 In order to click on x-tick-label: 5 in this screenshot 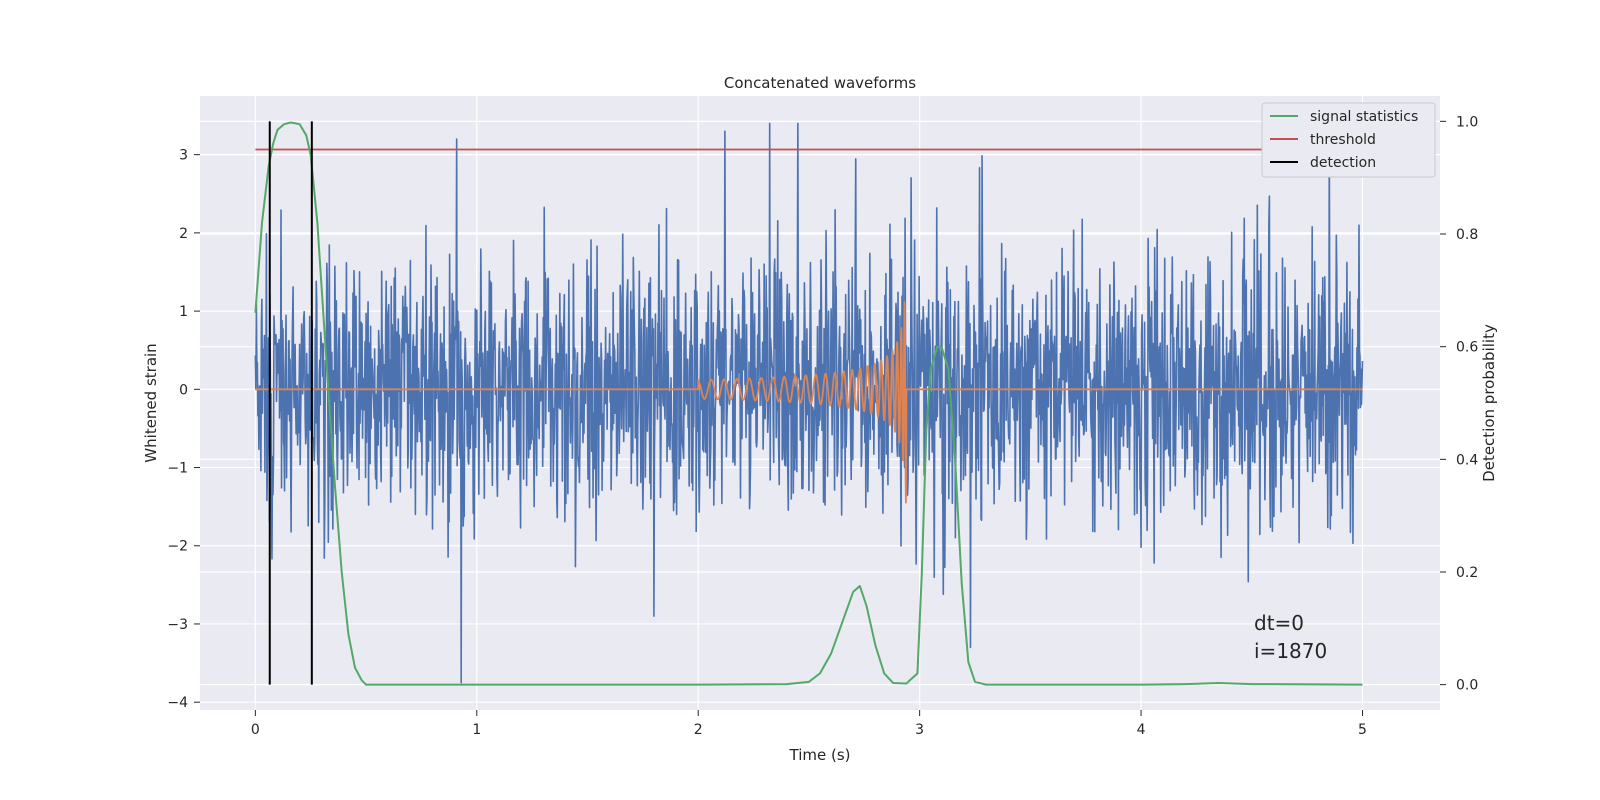, I will do `click(1362, 730)`.